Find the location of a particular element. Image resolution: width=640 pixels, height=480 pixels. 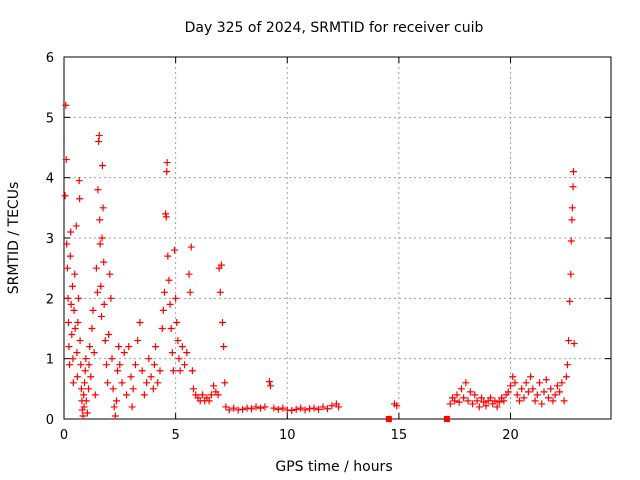

y-tick-label: 6 is located at coordinates (50, 58).